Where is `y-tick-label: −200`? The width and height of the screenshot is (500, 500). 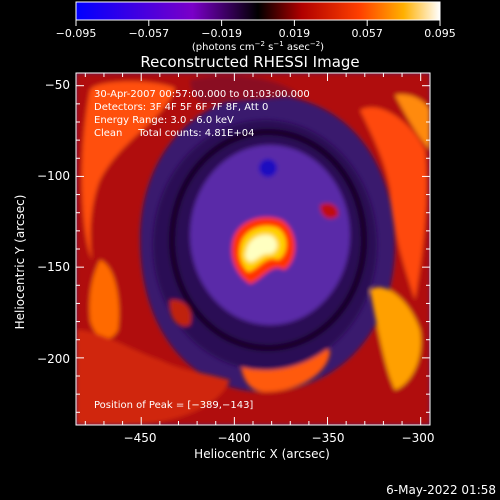 y-tick-label: −200 is located at coordinates (53, 359).